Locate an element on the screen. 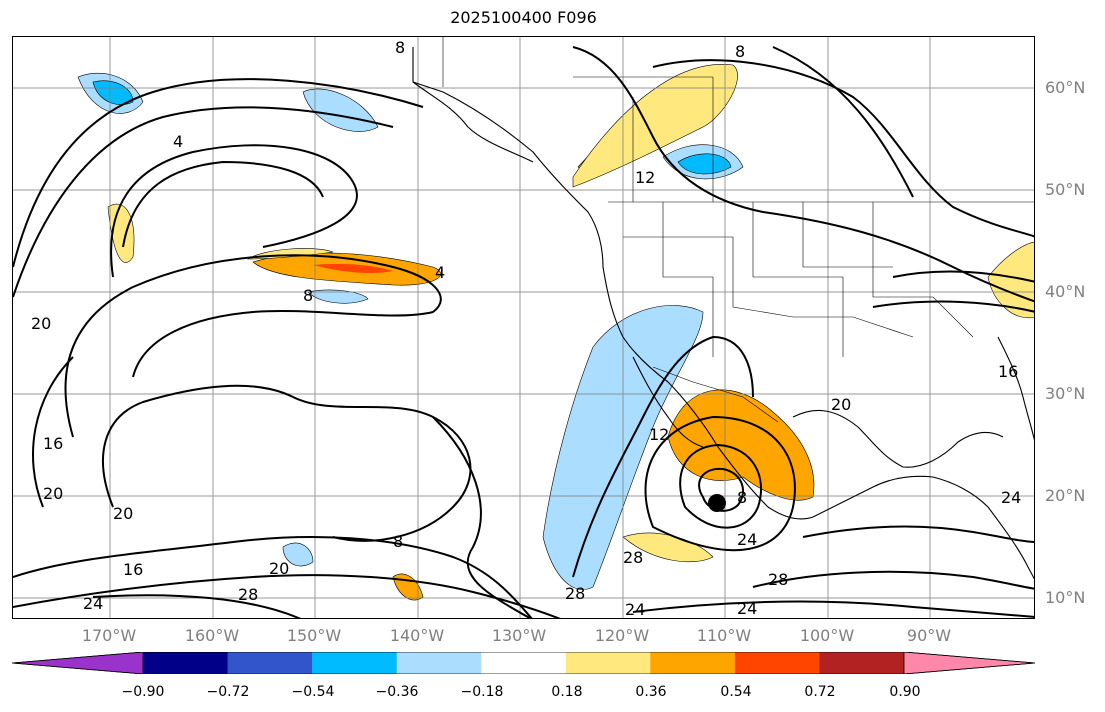 This screenshot has height=712, width=1105. contour-trough is located at coordinates (663, 456).